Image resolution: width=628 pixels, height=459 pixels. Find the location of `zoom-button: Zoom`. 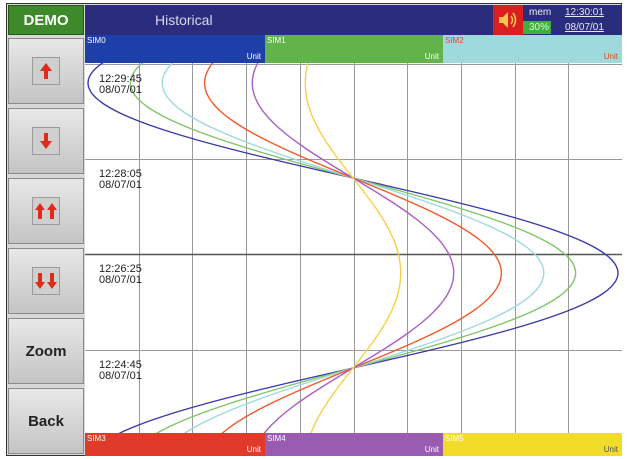

zoom-button: Zoom is located at coordinates (46, 351).